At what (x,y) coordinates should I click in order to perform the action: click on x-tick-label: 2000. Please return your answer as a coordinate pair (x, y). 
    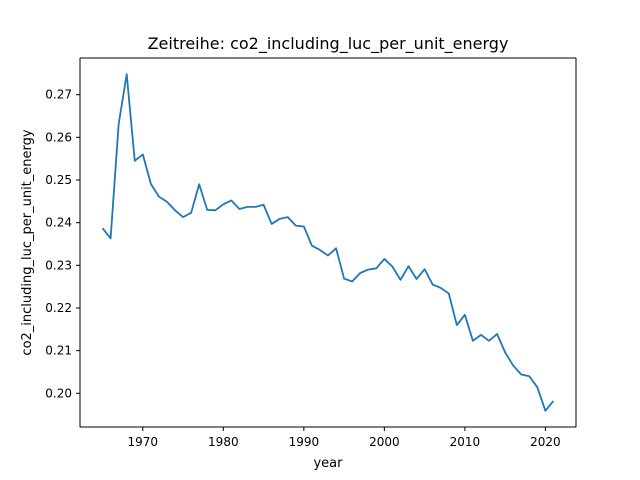
    Looking at the image, I should click on (384, 442).